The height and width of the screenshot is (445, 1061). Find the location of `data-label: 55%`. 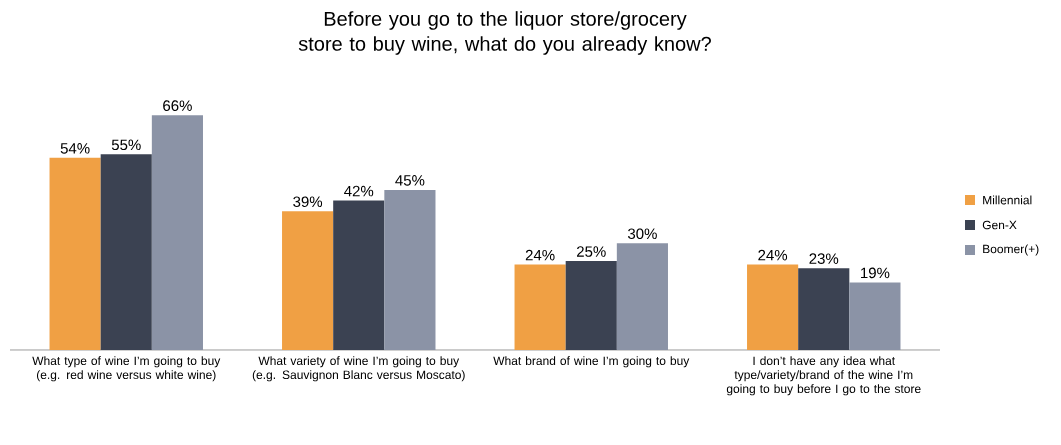

data-label: 55% is located at coordinates (126, 145).